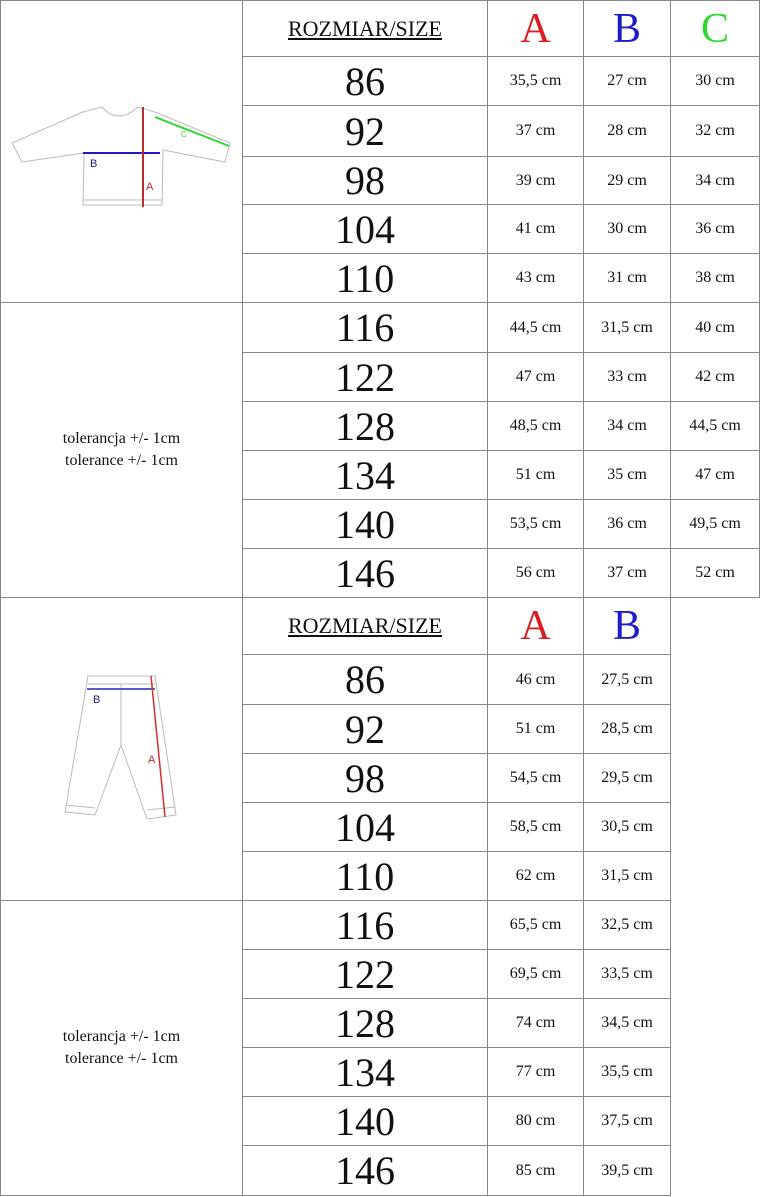 Image resolution: width=760 pixels, height=1197 pixels. I want to click on measurement-b: 35,5 cm, so click(627, 1072).